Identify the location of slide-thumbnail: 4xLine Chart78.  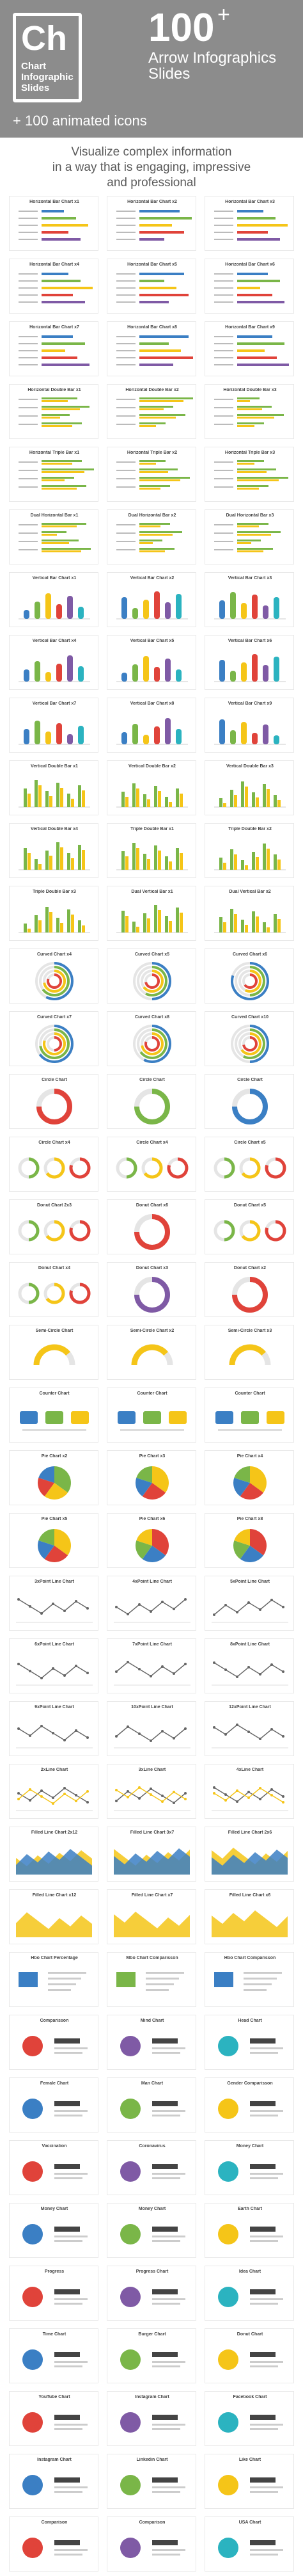
(249, 1791).